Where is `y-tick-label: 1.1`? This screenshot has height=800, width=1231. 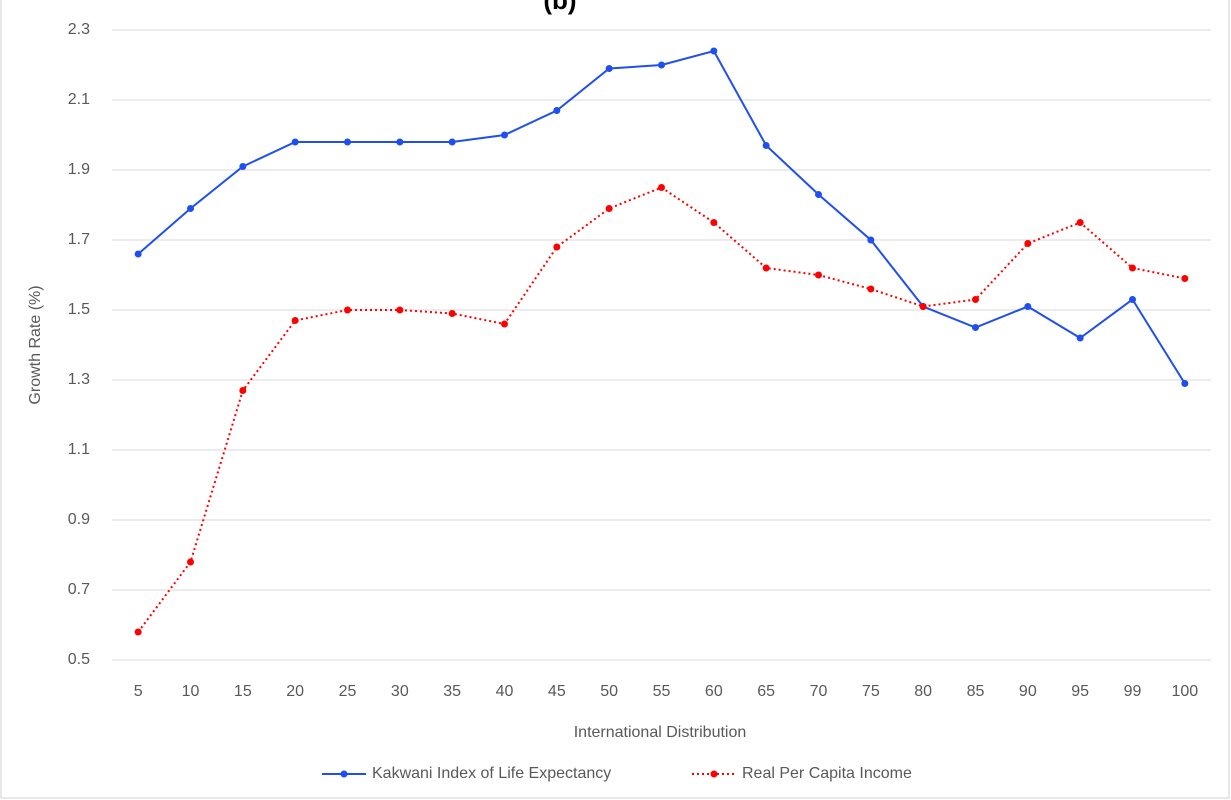
y-tick-label: 1.1 is located at coordinates (79, 449).